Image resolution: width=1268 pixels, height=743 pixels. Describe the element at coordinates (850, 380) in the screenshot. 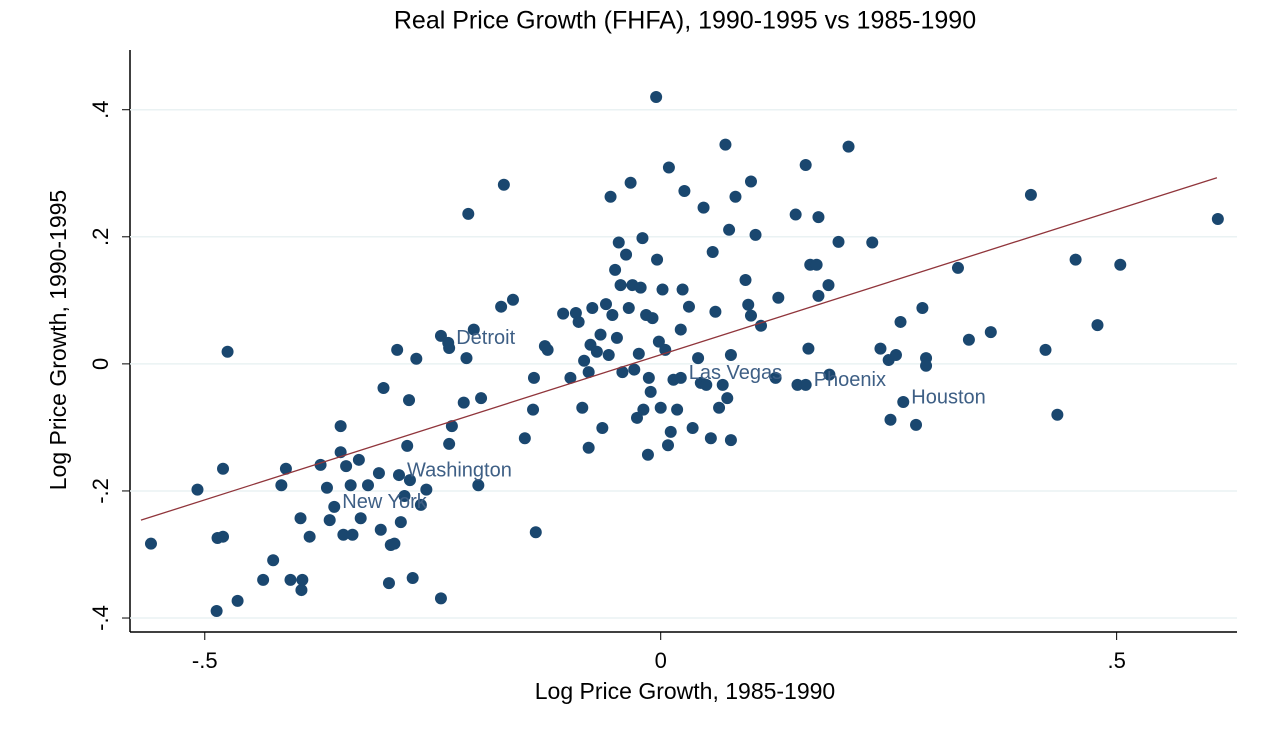

I see `point-label: Phoenix` at that location.